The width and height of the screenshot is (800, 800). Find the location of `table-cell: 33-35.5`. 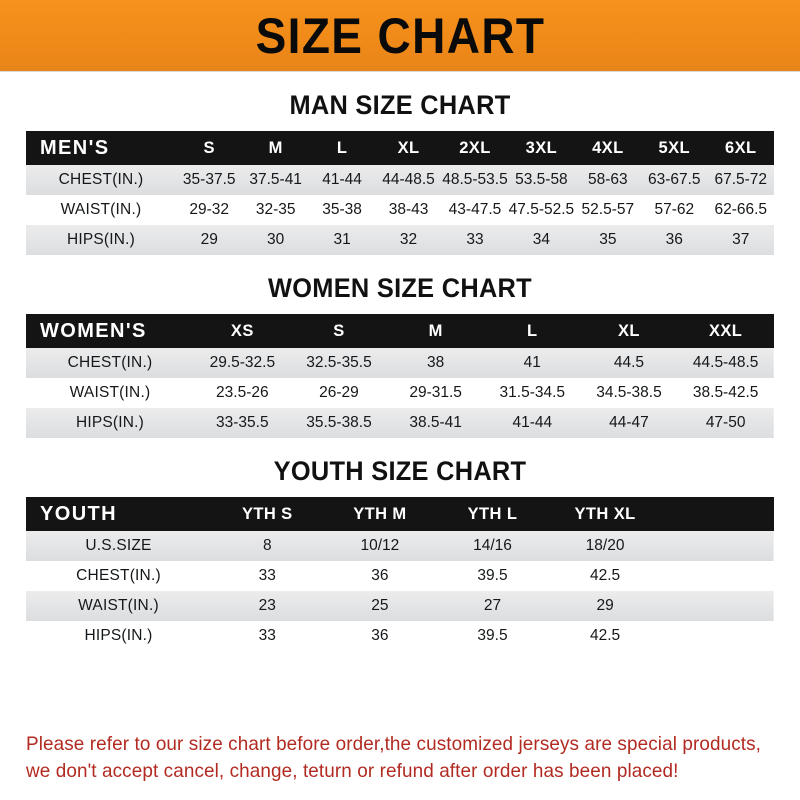

table-cell: 33-35.5 is located at coordinates (242, 422).